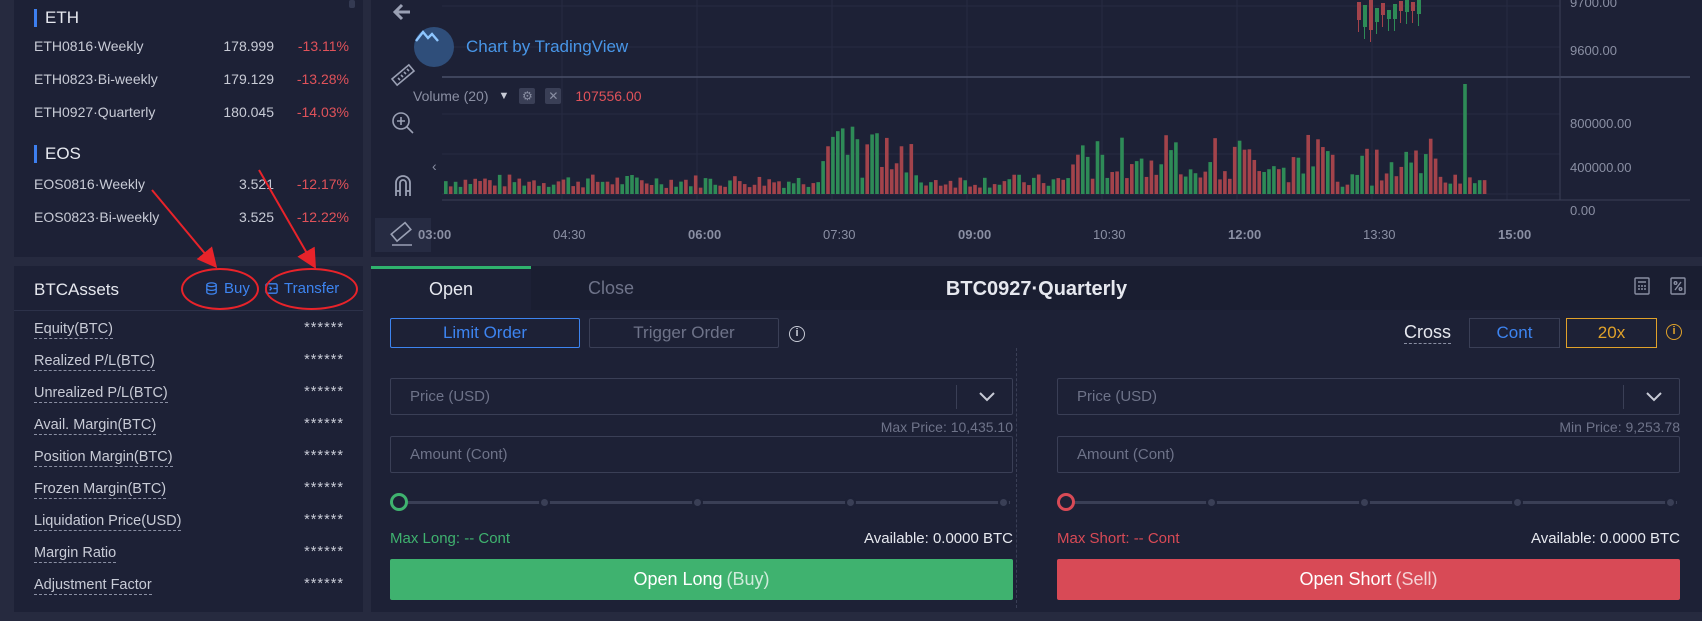 This screenshot has width=1702, height=621. Describe the element at coordinates (103, 458) in the screenshot. I see `asset-label: Position Margin(BTC)` at that location.